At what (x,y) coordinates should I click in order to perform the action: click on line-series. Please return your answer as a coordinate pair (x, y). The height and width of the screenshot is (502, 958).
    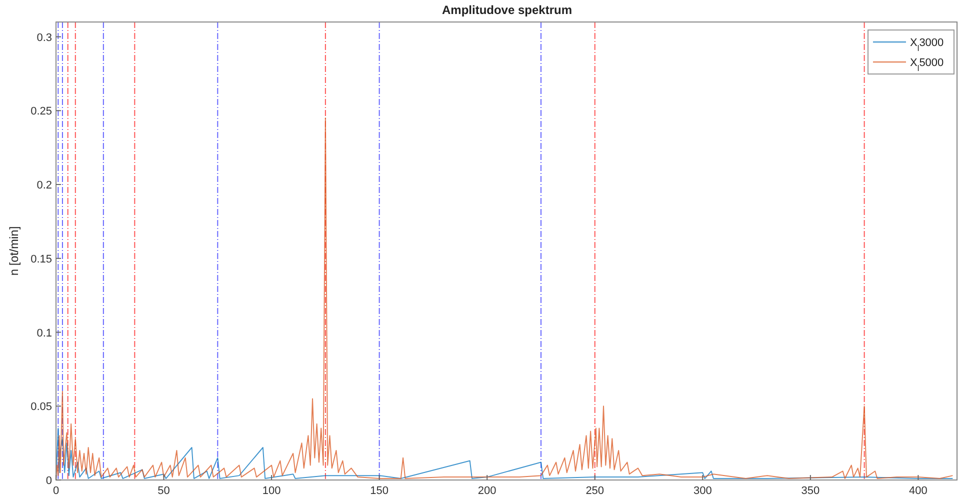
    Looking at the image, I should click on (505, 454).